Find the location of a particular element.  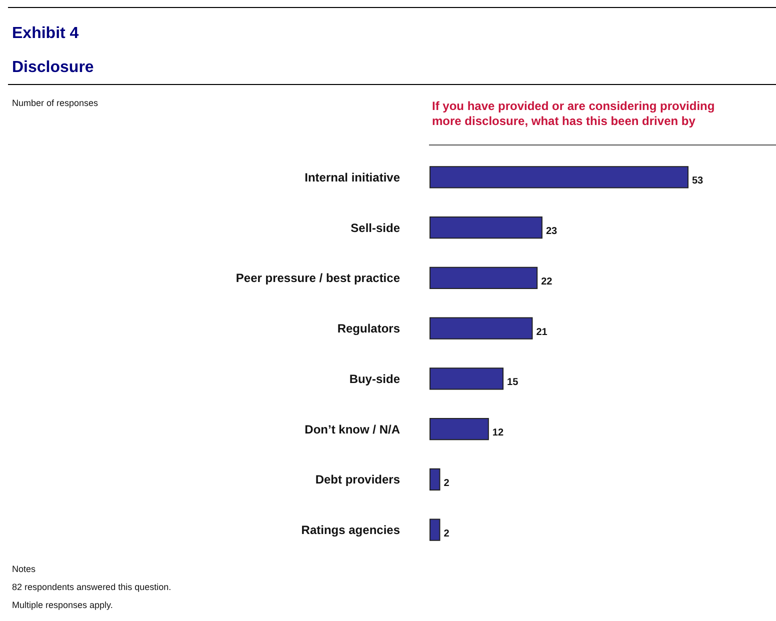

data-label: 21 is located at coordinates (542, 332).